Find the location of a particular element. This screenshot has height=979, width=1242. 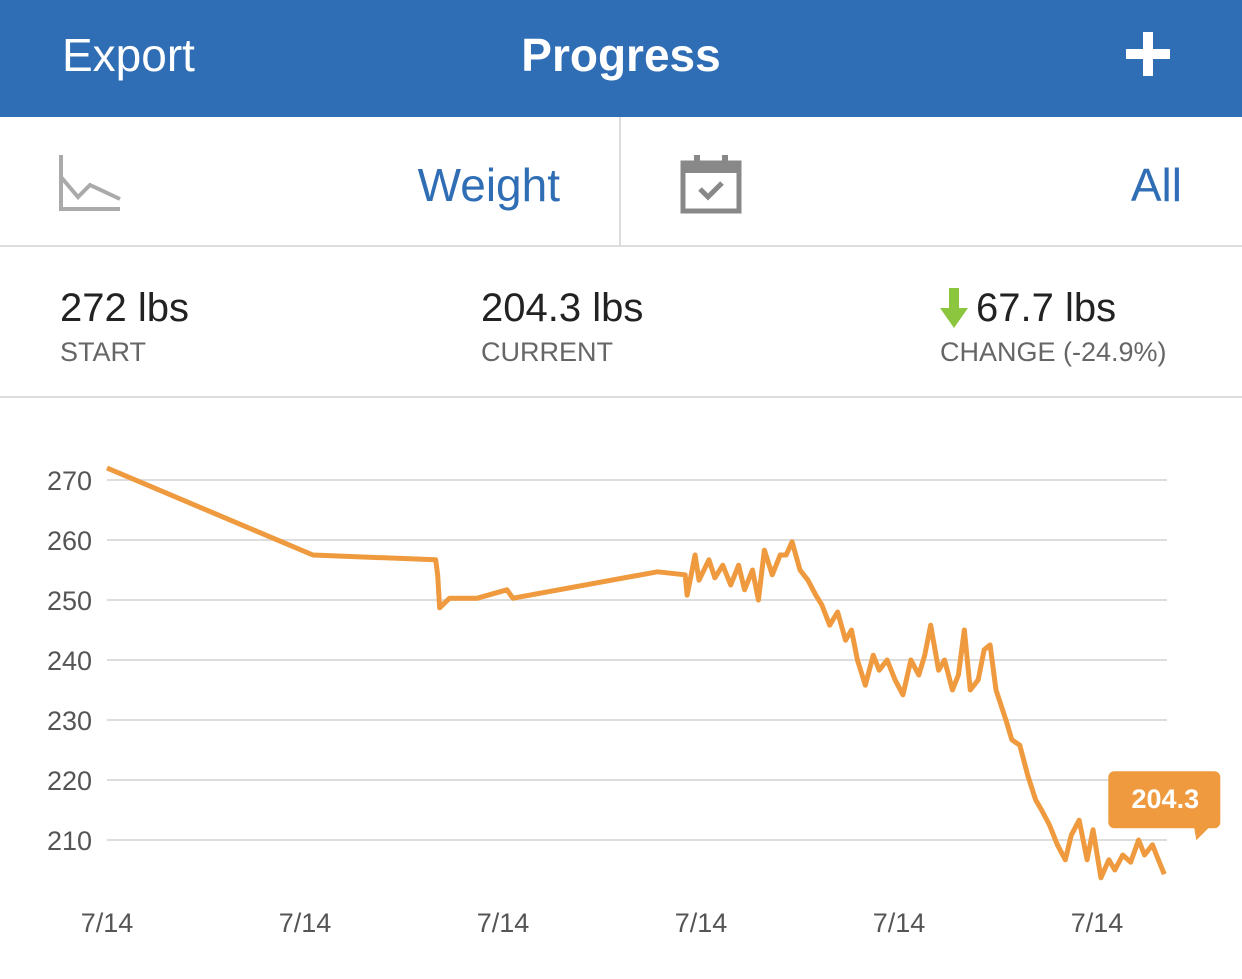

stat-value: 272 lbs is located at coordinates (124, 308).